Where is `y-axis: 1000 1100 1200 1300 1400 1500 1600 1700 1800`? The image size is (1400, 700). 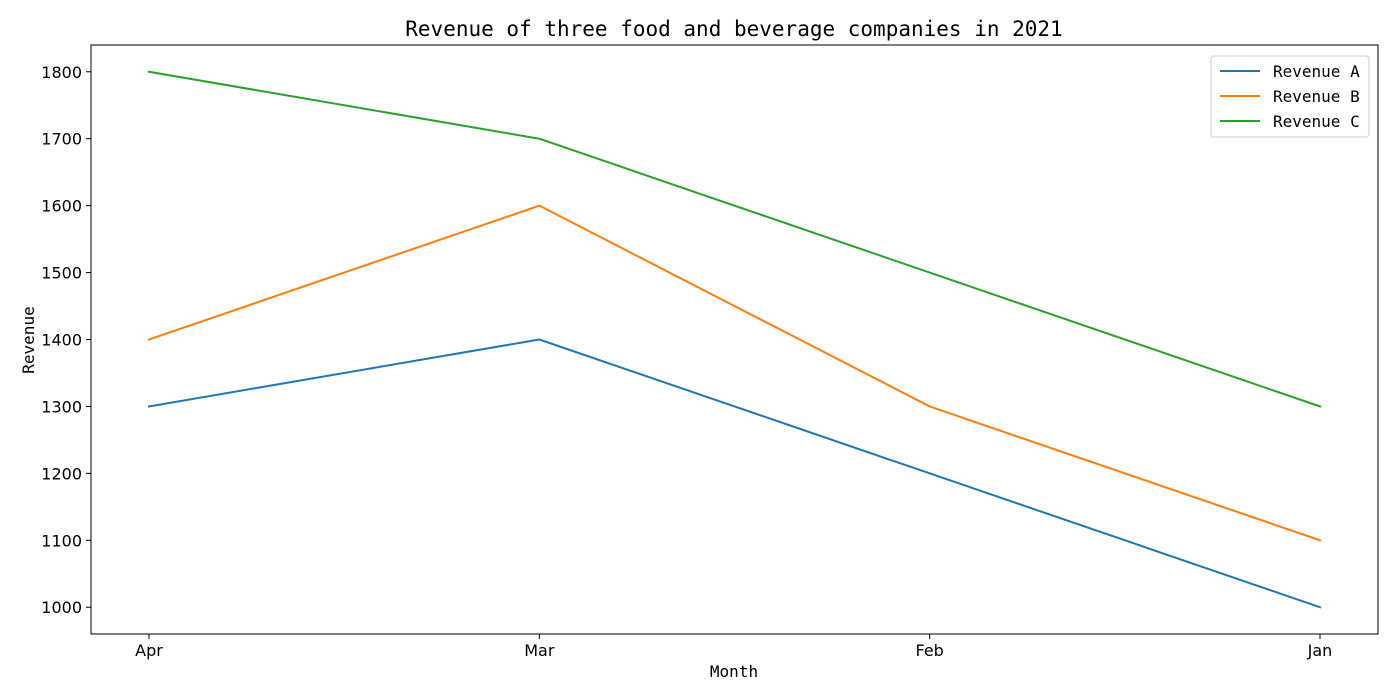
y-axis: 1000 1100 1200 1300 1400 1500 1600 1700 1800 is located at coordinates (66, 340).